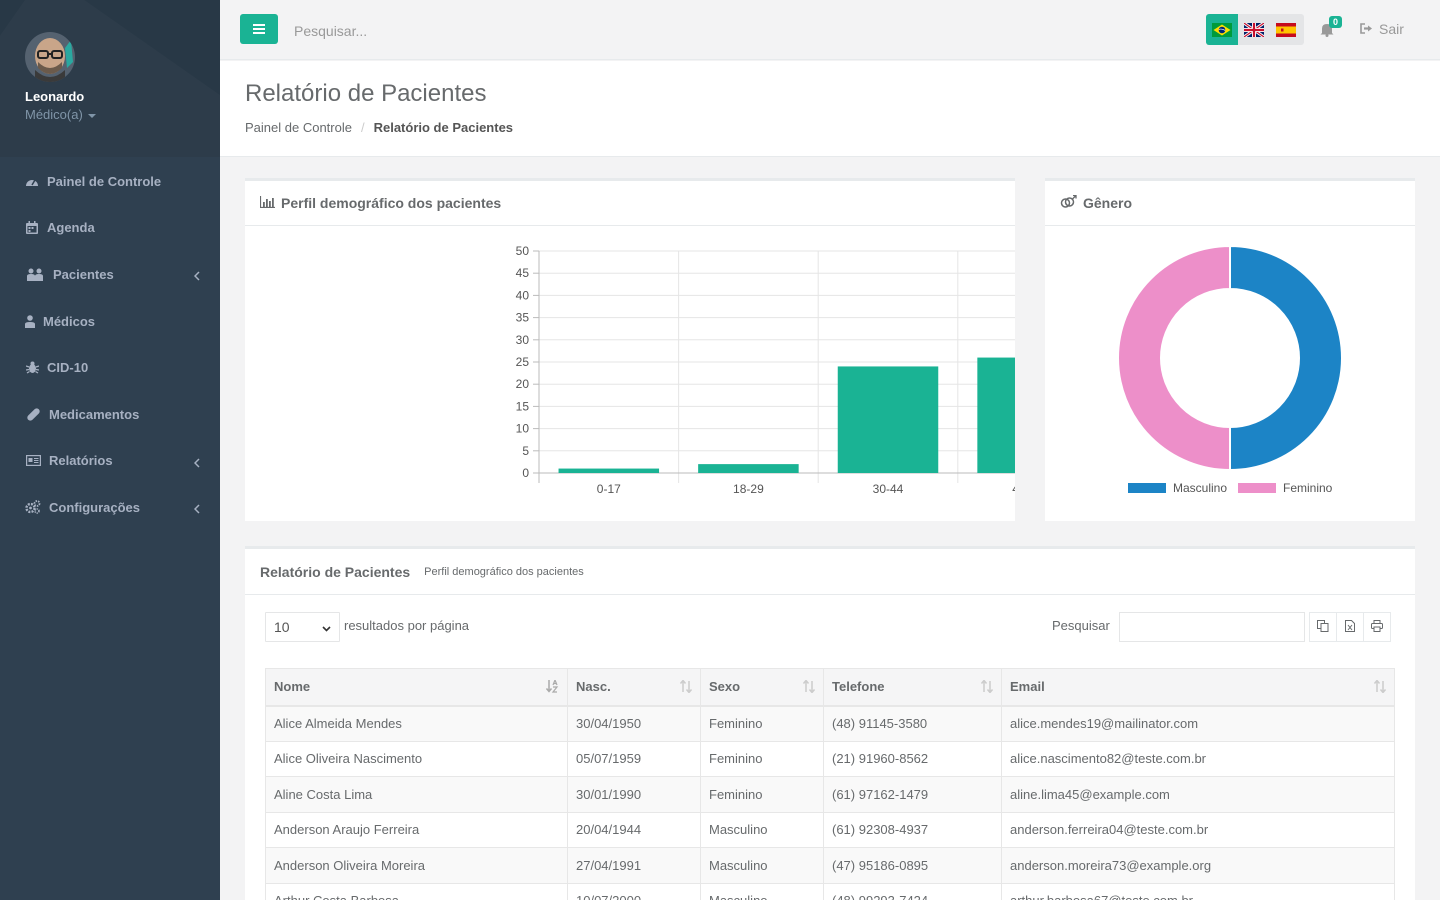 The height and width of the screenshot is (900, 1440). What do you see at coordinates (634, 687) in the screenshot?
I see `column-header-nasc: Nasc.` at bounding box center [634, 687].